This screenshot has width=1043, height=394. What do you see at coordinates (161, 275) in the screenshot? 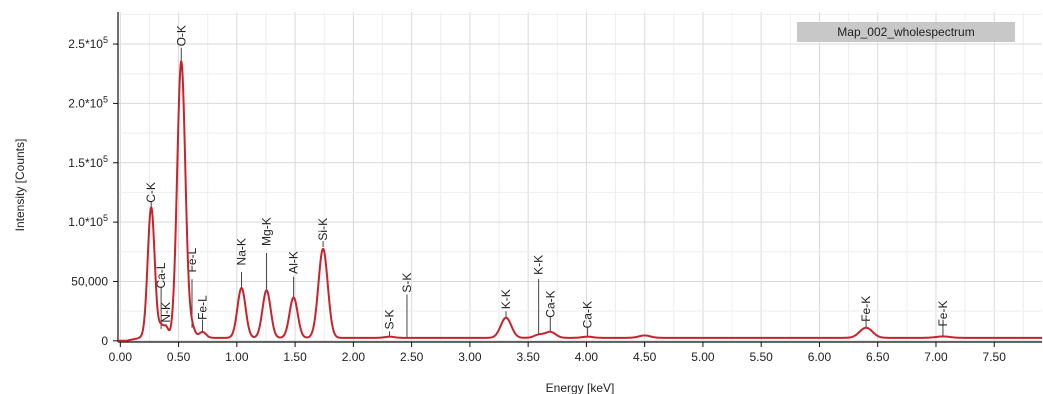
I see `peak-label: Ca-L` at bounding box center [161, 275].